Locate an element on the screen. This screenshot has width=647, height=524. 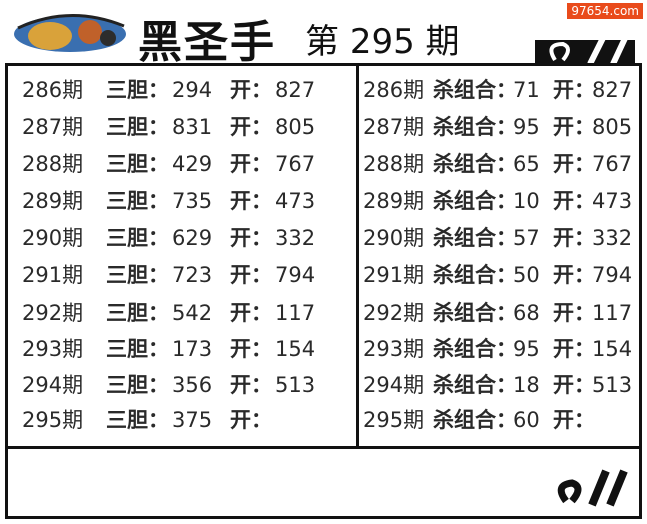
open-value: 767 is located at coordinates (295, 164).